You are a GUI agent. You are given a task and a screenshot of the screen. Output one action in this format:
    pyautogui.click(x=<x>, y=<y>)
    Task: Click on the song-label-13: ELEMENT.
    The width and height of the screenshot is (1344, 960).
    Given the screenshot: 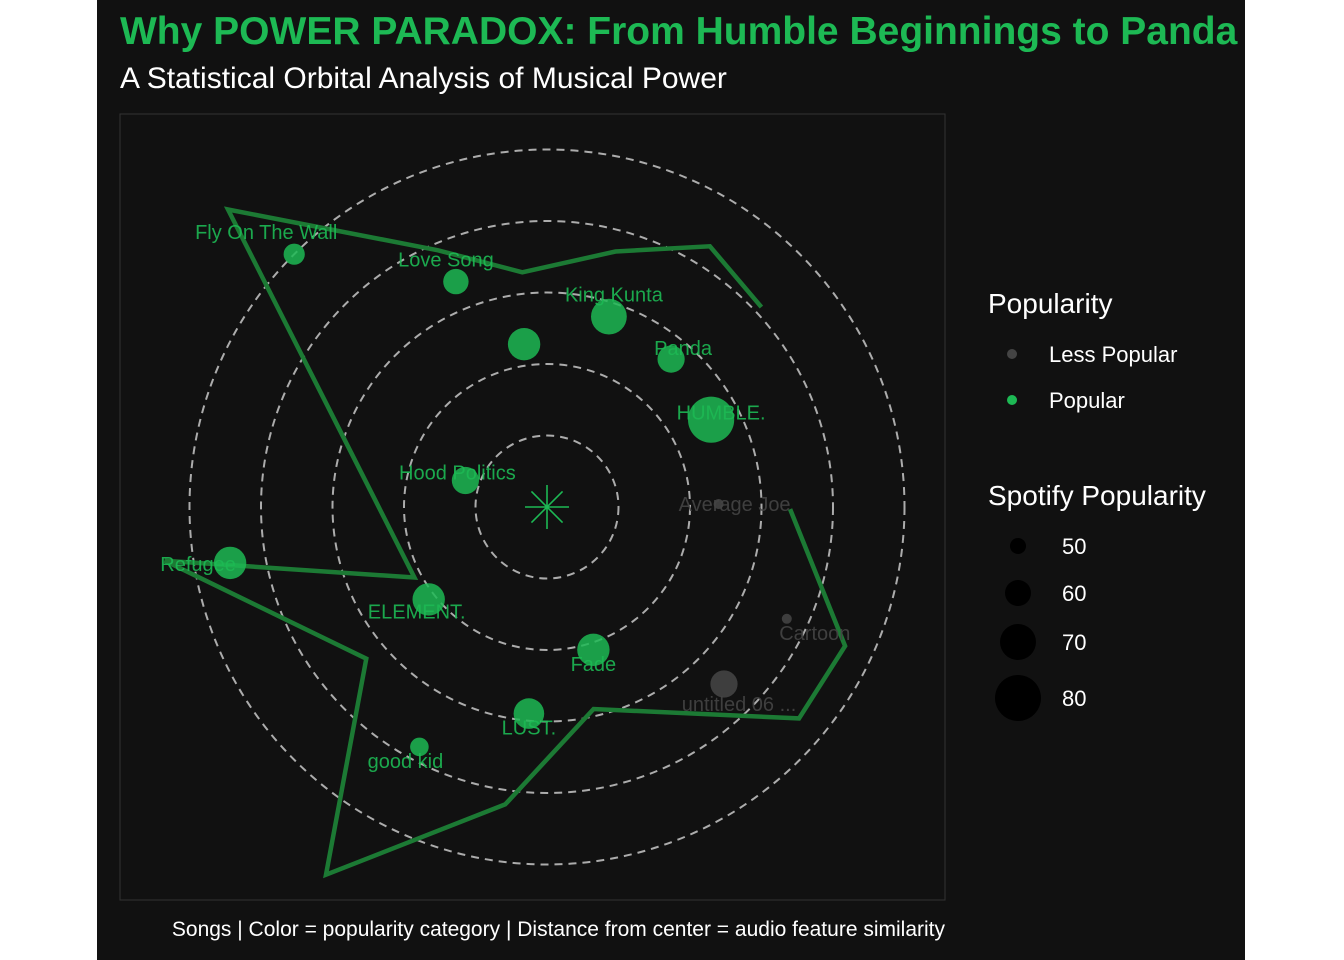 What is the action you would take?
    pyautogui.click(x=417, y=612)
    